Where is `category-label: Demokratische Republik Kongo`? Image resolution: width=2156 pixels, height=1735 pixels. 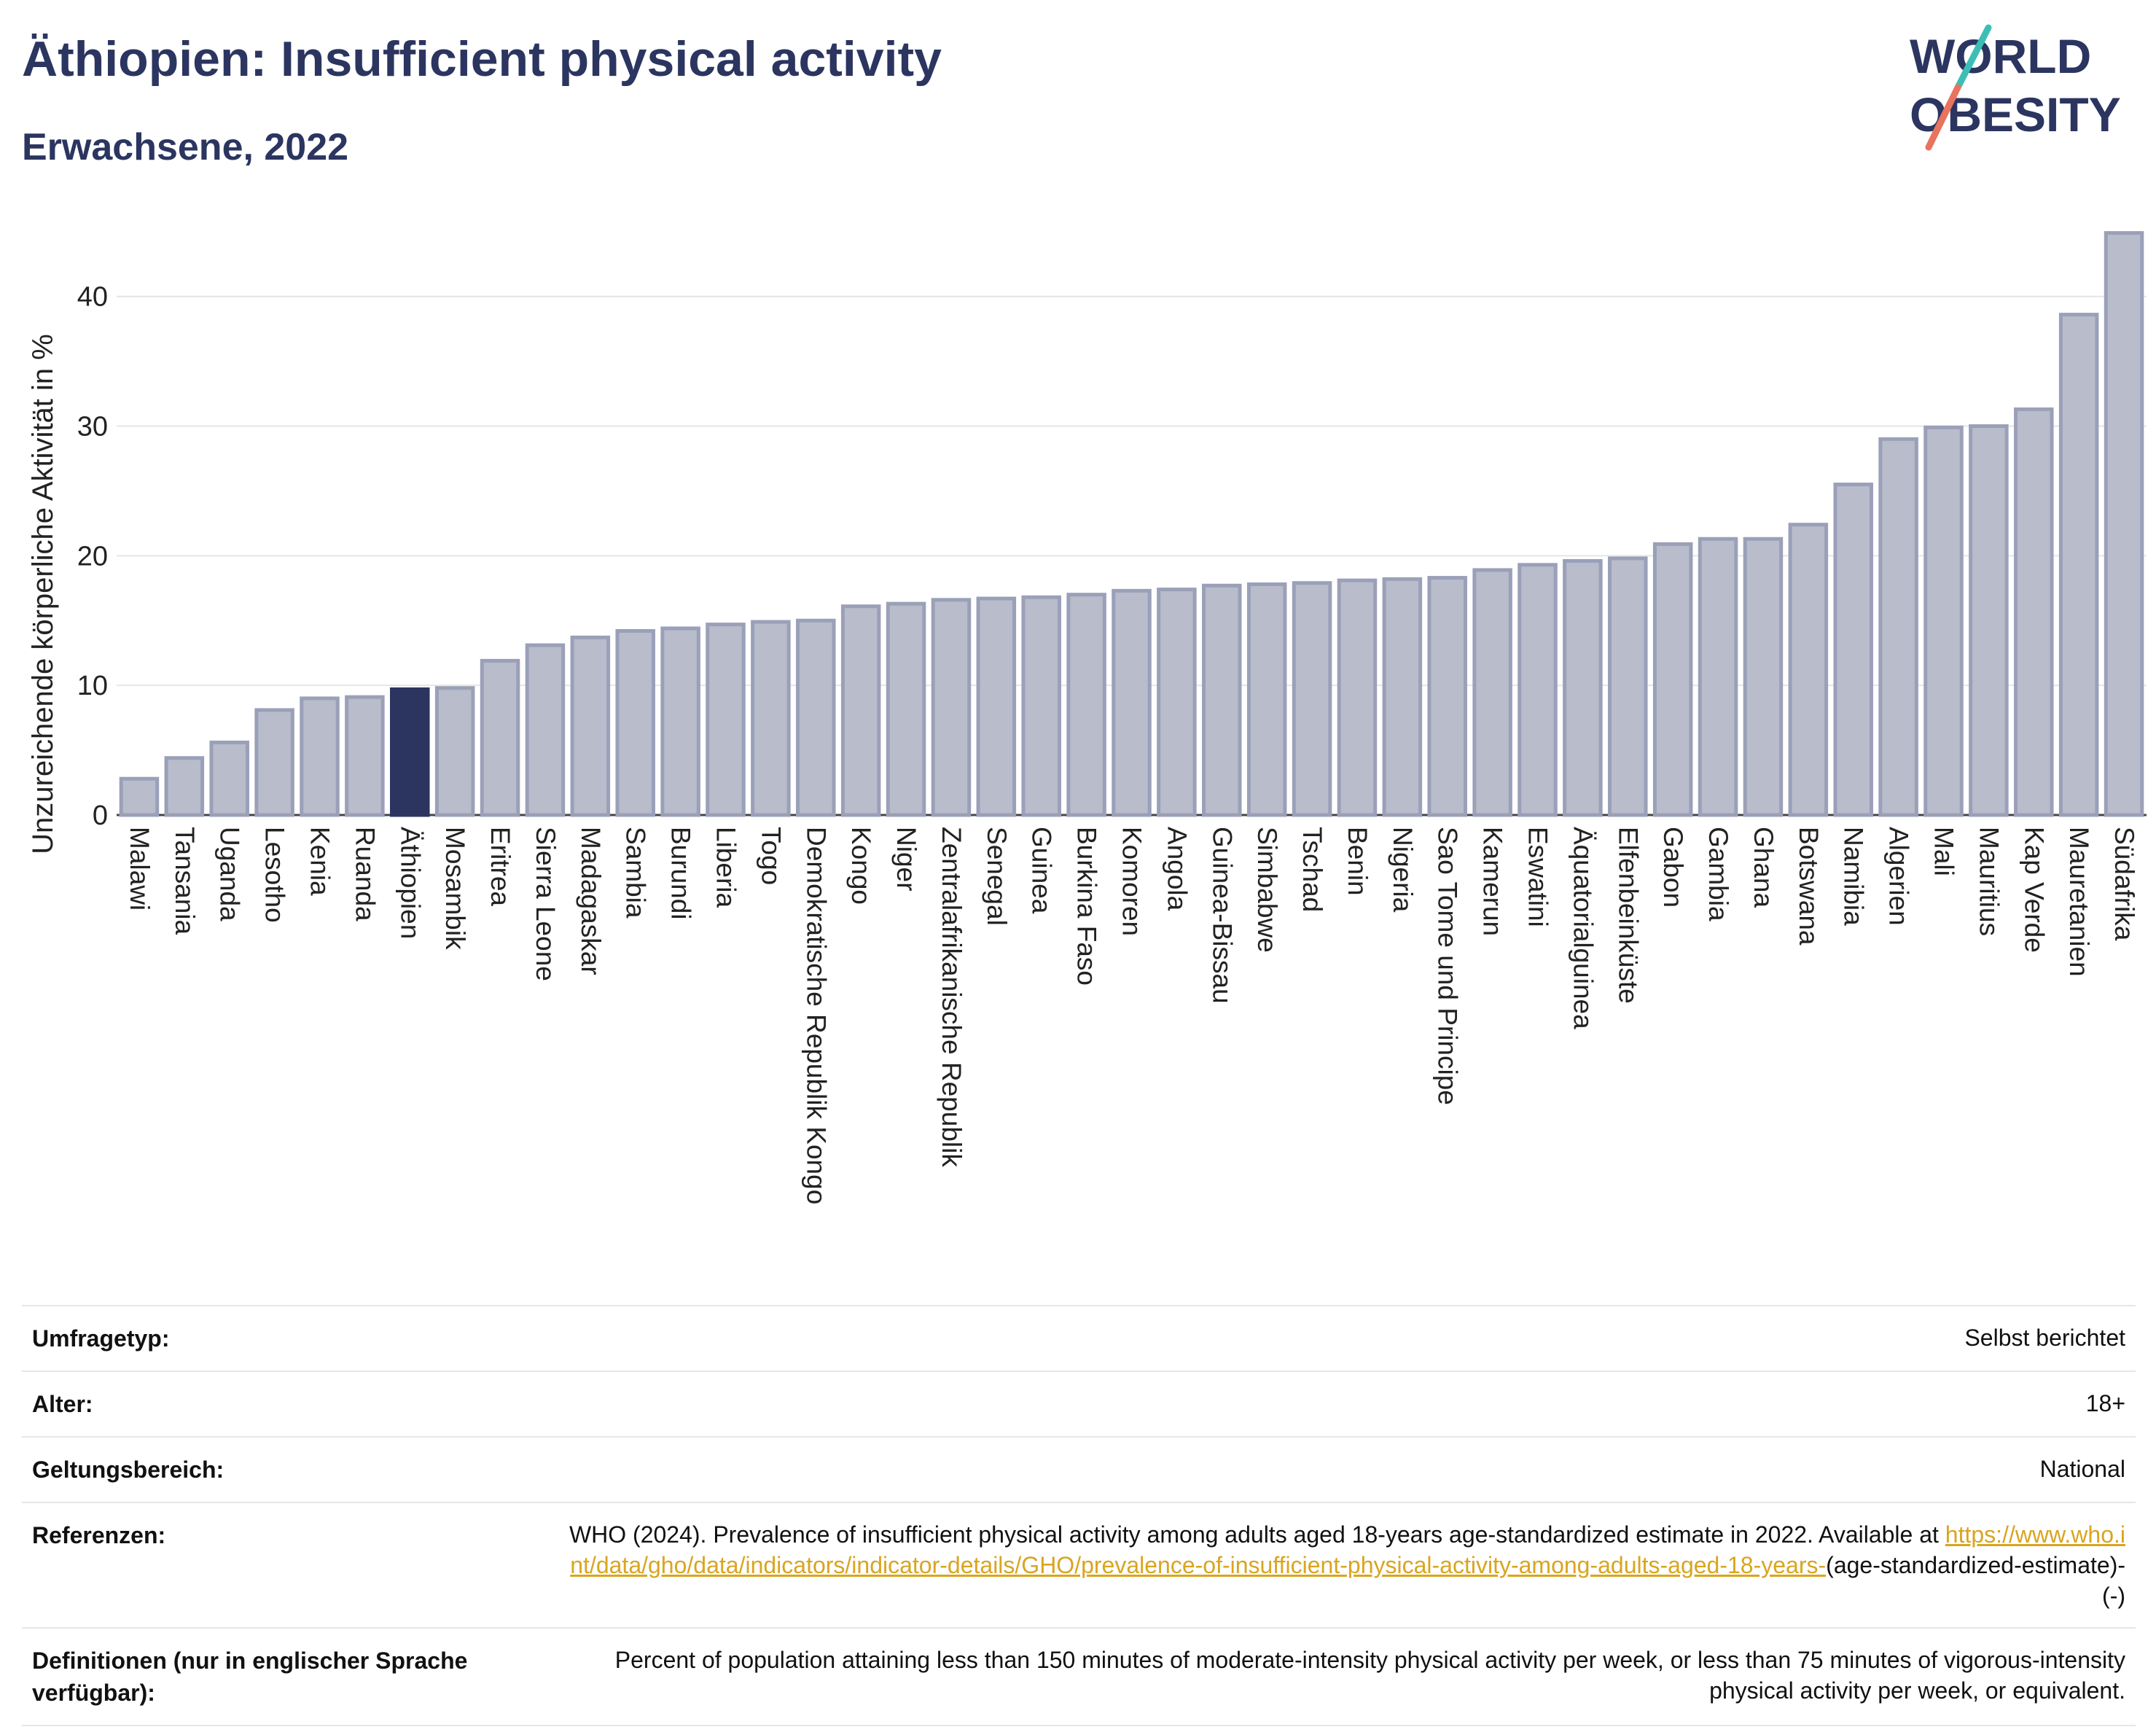
category-label: Demokratische Republik Kongo is located at coordinates (816, 1015).